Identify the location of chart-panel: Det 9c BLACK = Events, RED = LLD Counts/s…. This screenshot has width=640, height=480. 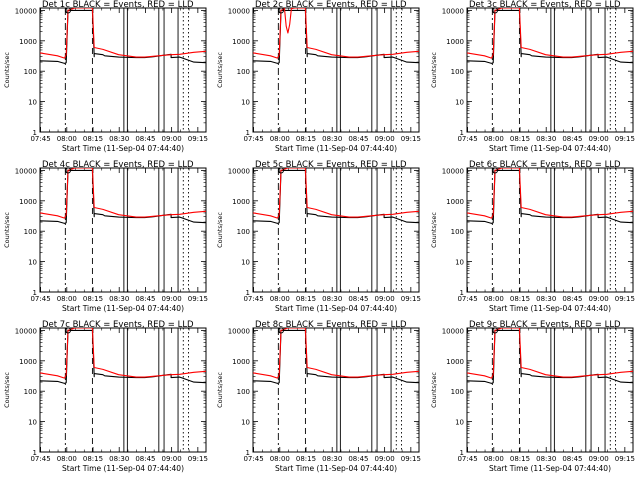
(532, 396).